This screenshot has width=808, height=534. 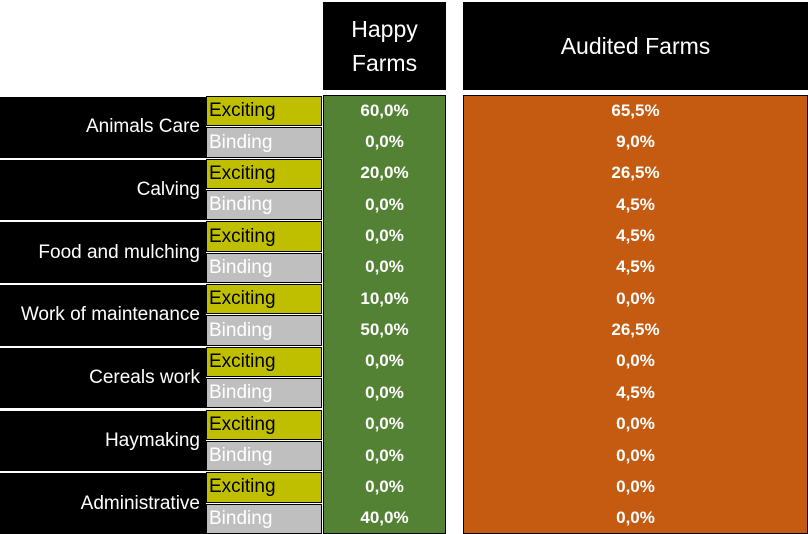 I want to click on happy-value-cell: 50,0%, so click(x=384, y=330).